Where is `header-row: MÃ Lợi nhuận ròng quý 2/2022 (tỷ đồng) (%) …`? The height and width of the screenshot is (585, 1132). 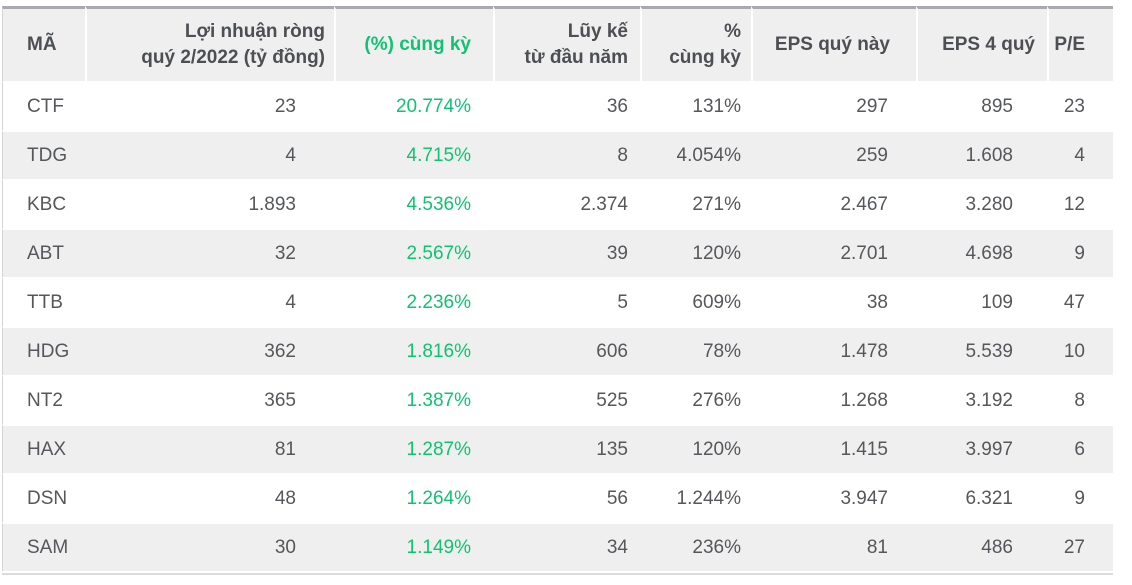 header-row: MÃ Lợi nhuận ròng quý 2/2022 (tỷ đồng) (%) … is located at coordinates (557, 43).